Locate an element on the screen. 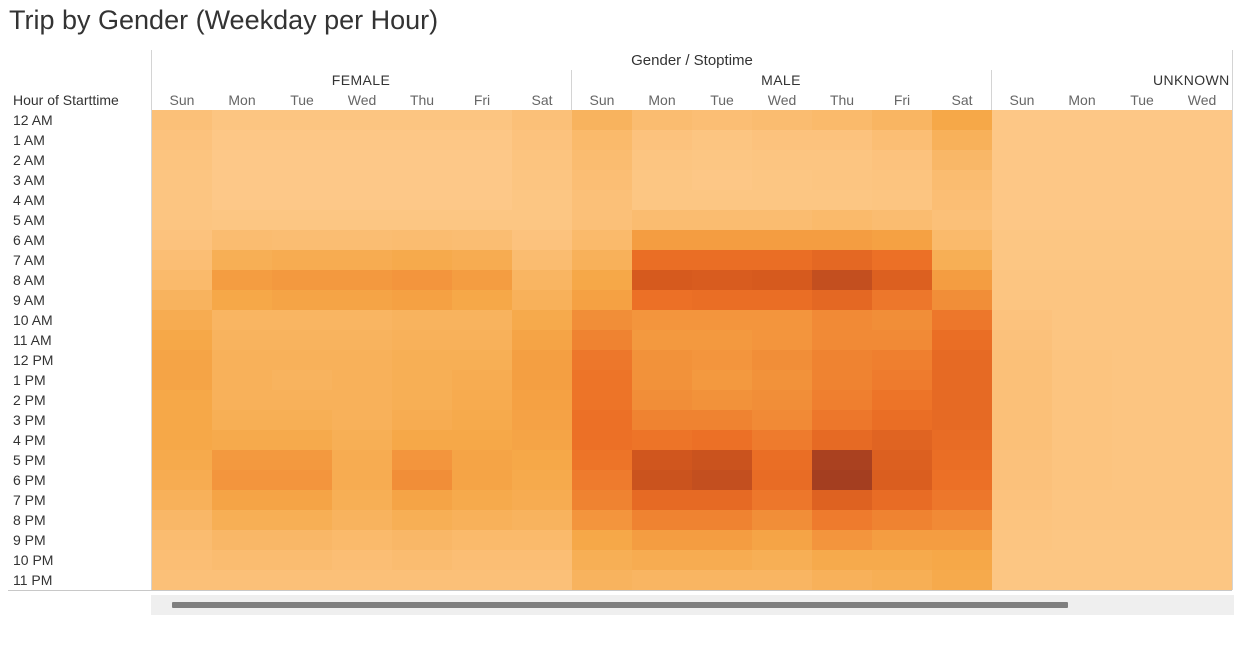 This screenshot has height=652, width=1247. heatmap-cell-male-mon-1pm is located at coordinates (662, 380).